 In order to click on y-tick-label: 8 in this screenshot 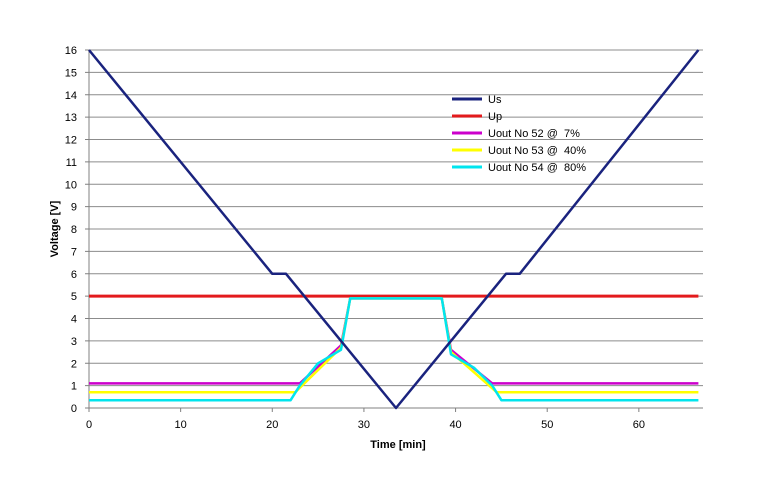, I will do `click(74, 230)`.